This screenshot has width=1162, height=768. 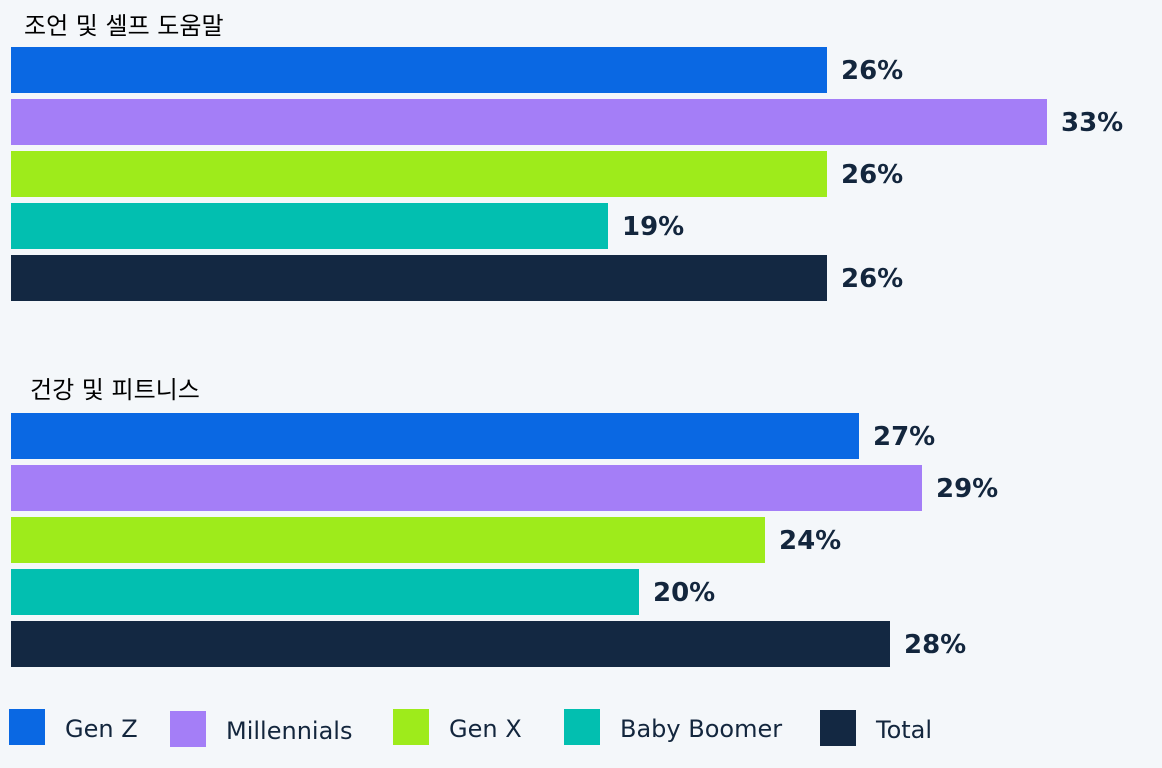 What do you see at coordinates (684, 593) in the screenshot?
I see `data-label: 20%` at bounding box center [684, 593].